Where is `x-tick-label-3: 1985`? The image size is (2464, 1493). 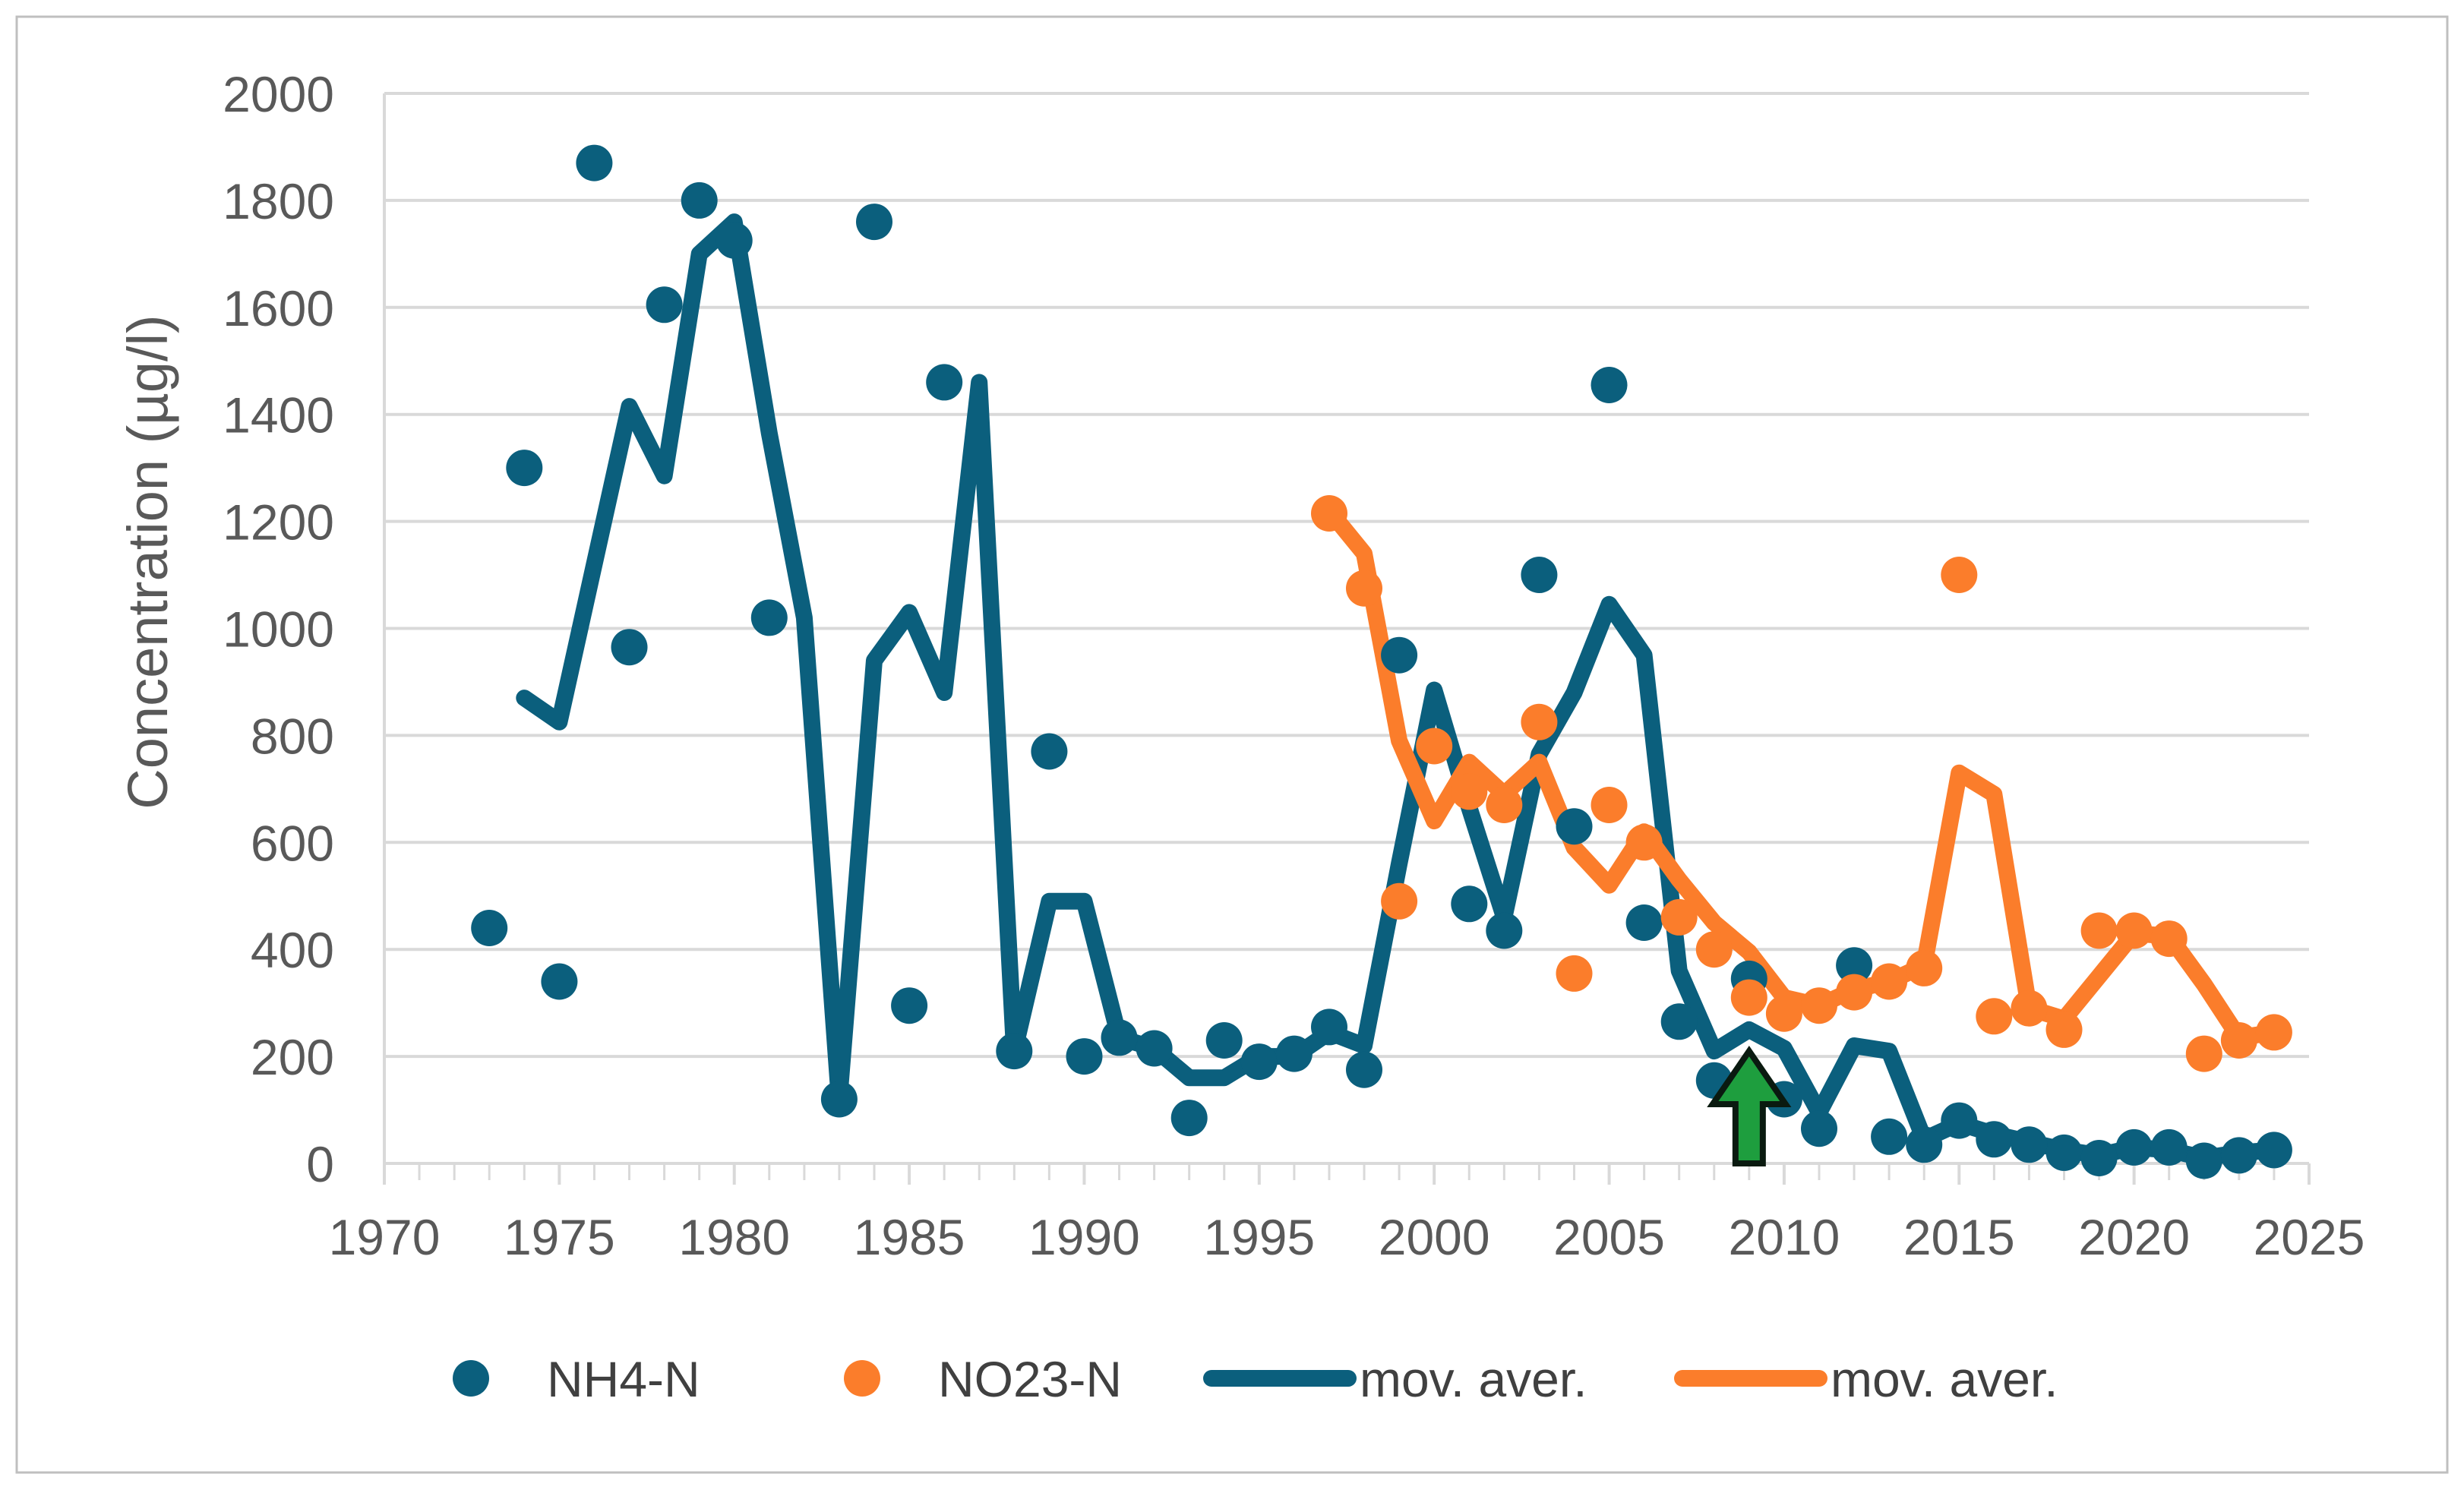
x-tick-label-3: 1985 is located at coordinates (909, 1237).